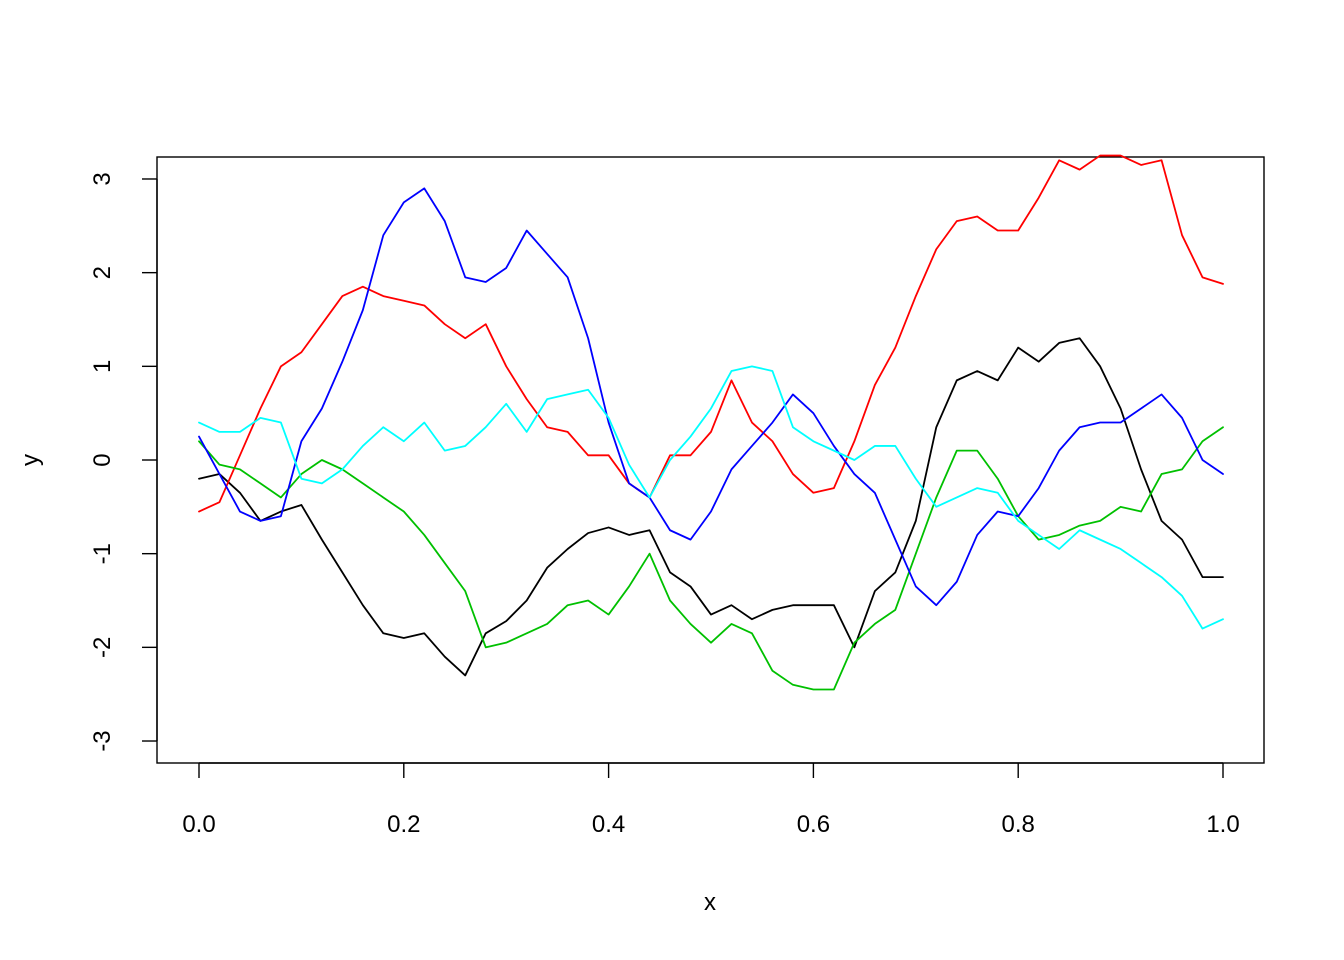 Image resolution: width=1344 pixels, height=960 pixels. Describe the element at coordinates (102, 366) in the screenshot. I see `y-tick-label: 1` at that location.